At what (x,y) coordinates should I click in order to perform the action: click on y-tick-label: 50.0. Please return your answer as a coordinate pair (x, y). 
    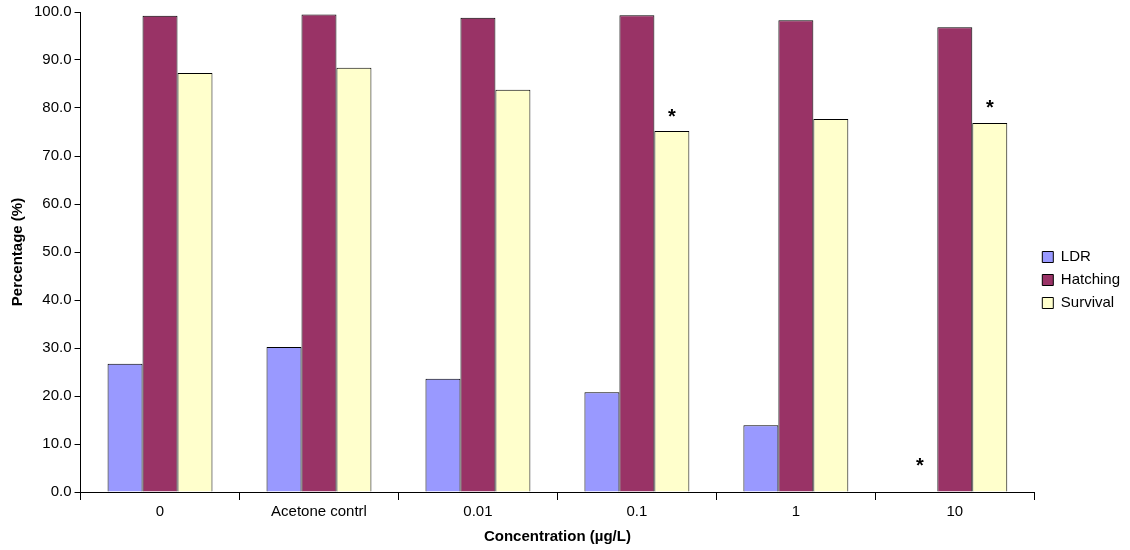
    Looking at the image, I should click on (57, 251).